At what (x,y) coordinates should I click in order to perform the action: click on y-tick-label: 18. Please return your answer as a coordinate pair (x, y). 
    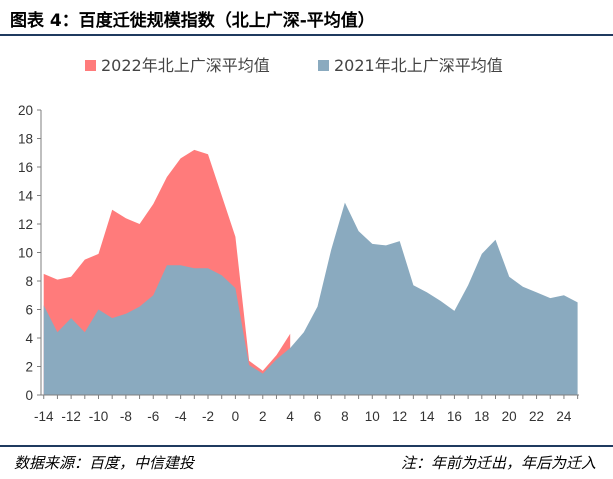
    Looking at the image, I should click on (25, 139).